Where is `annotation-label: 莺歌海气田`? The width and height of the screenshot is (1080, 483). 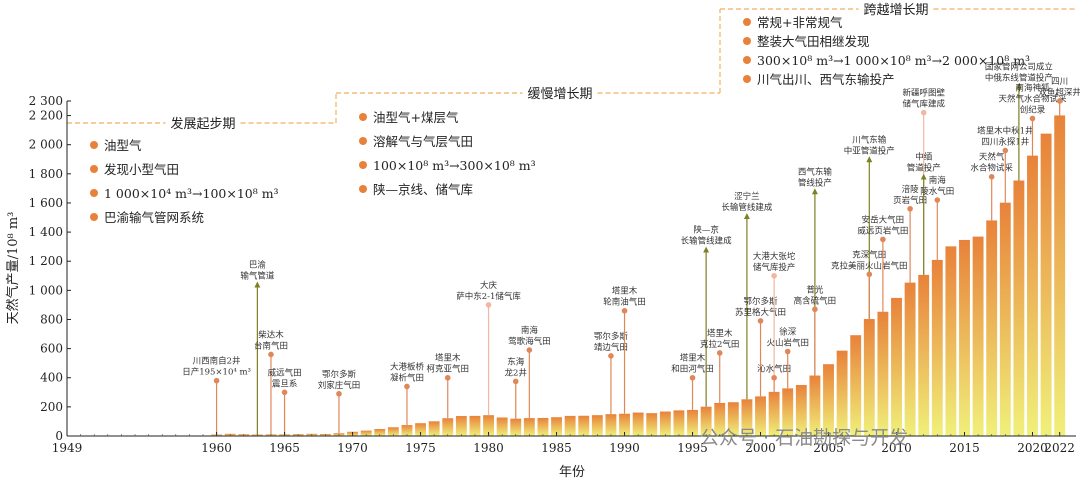
annotation-label: 莺歌海气田 is located at coordinates (529, 341).